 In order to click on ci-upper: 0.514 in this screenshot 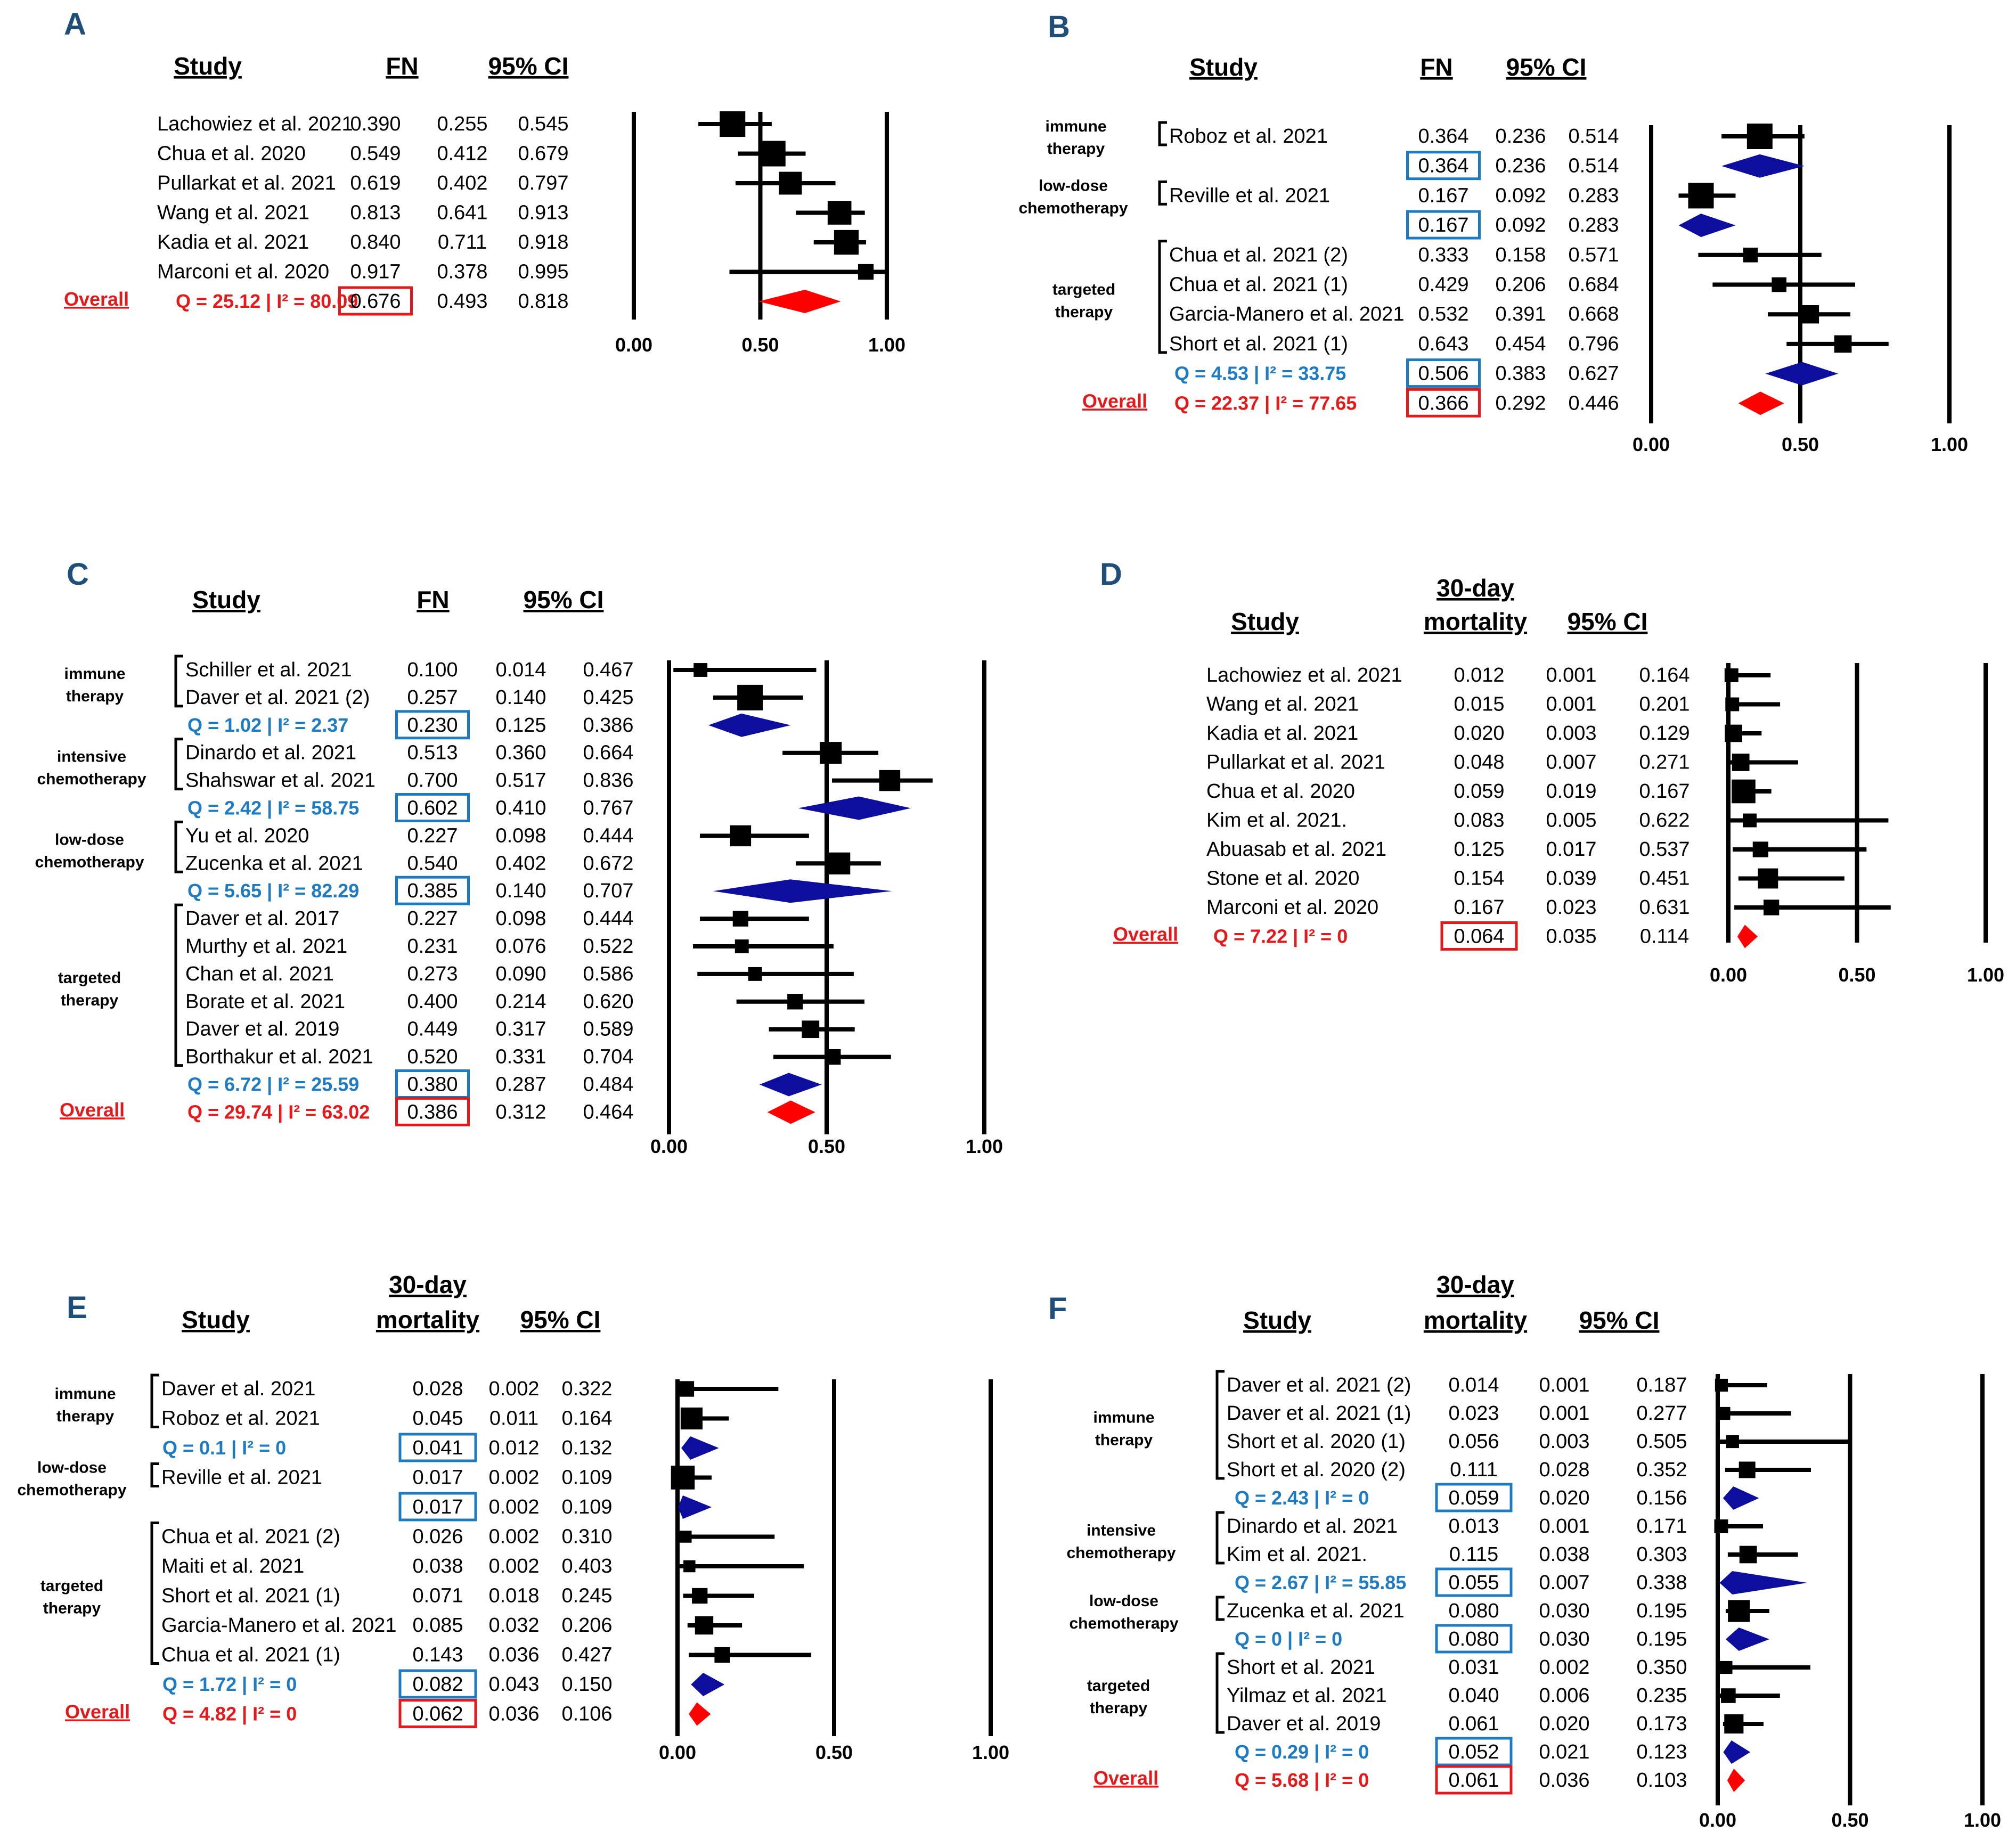, I will do `click(1593, 136)`.